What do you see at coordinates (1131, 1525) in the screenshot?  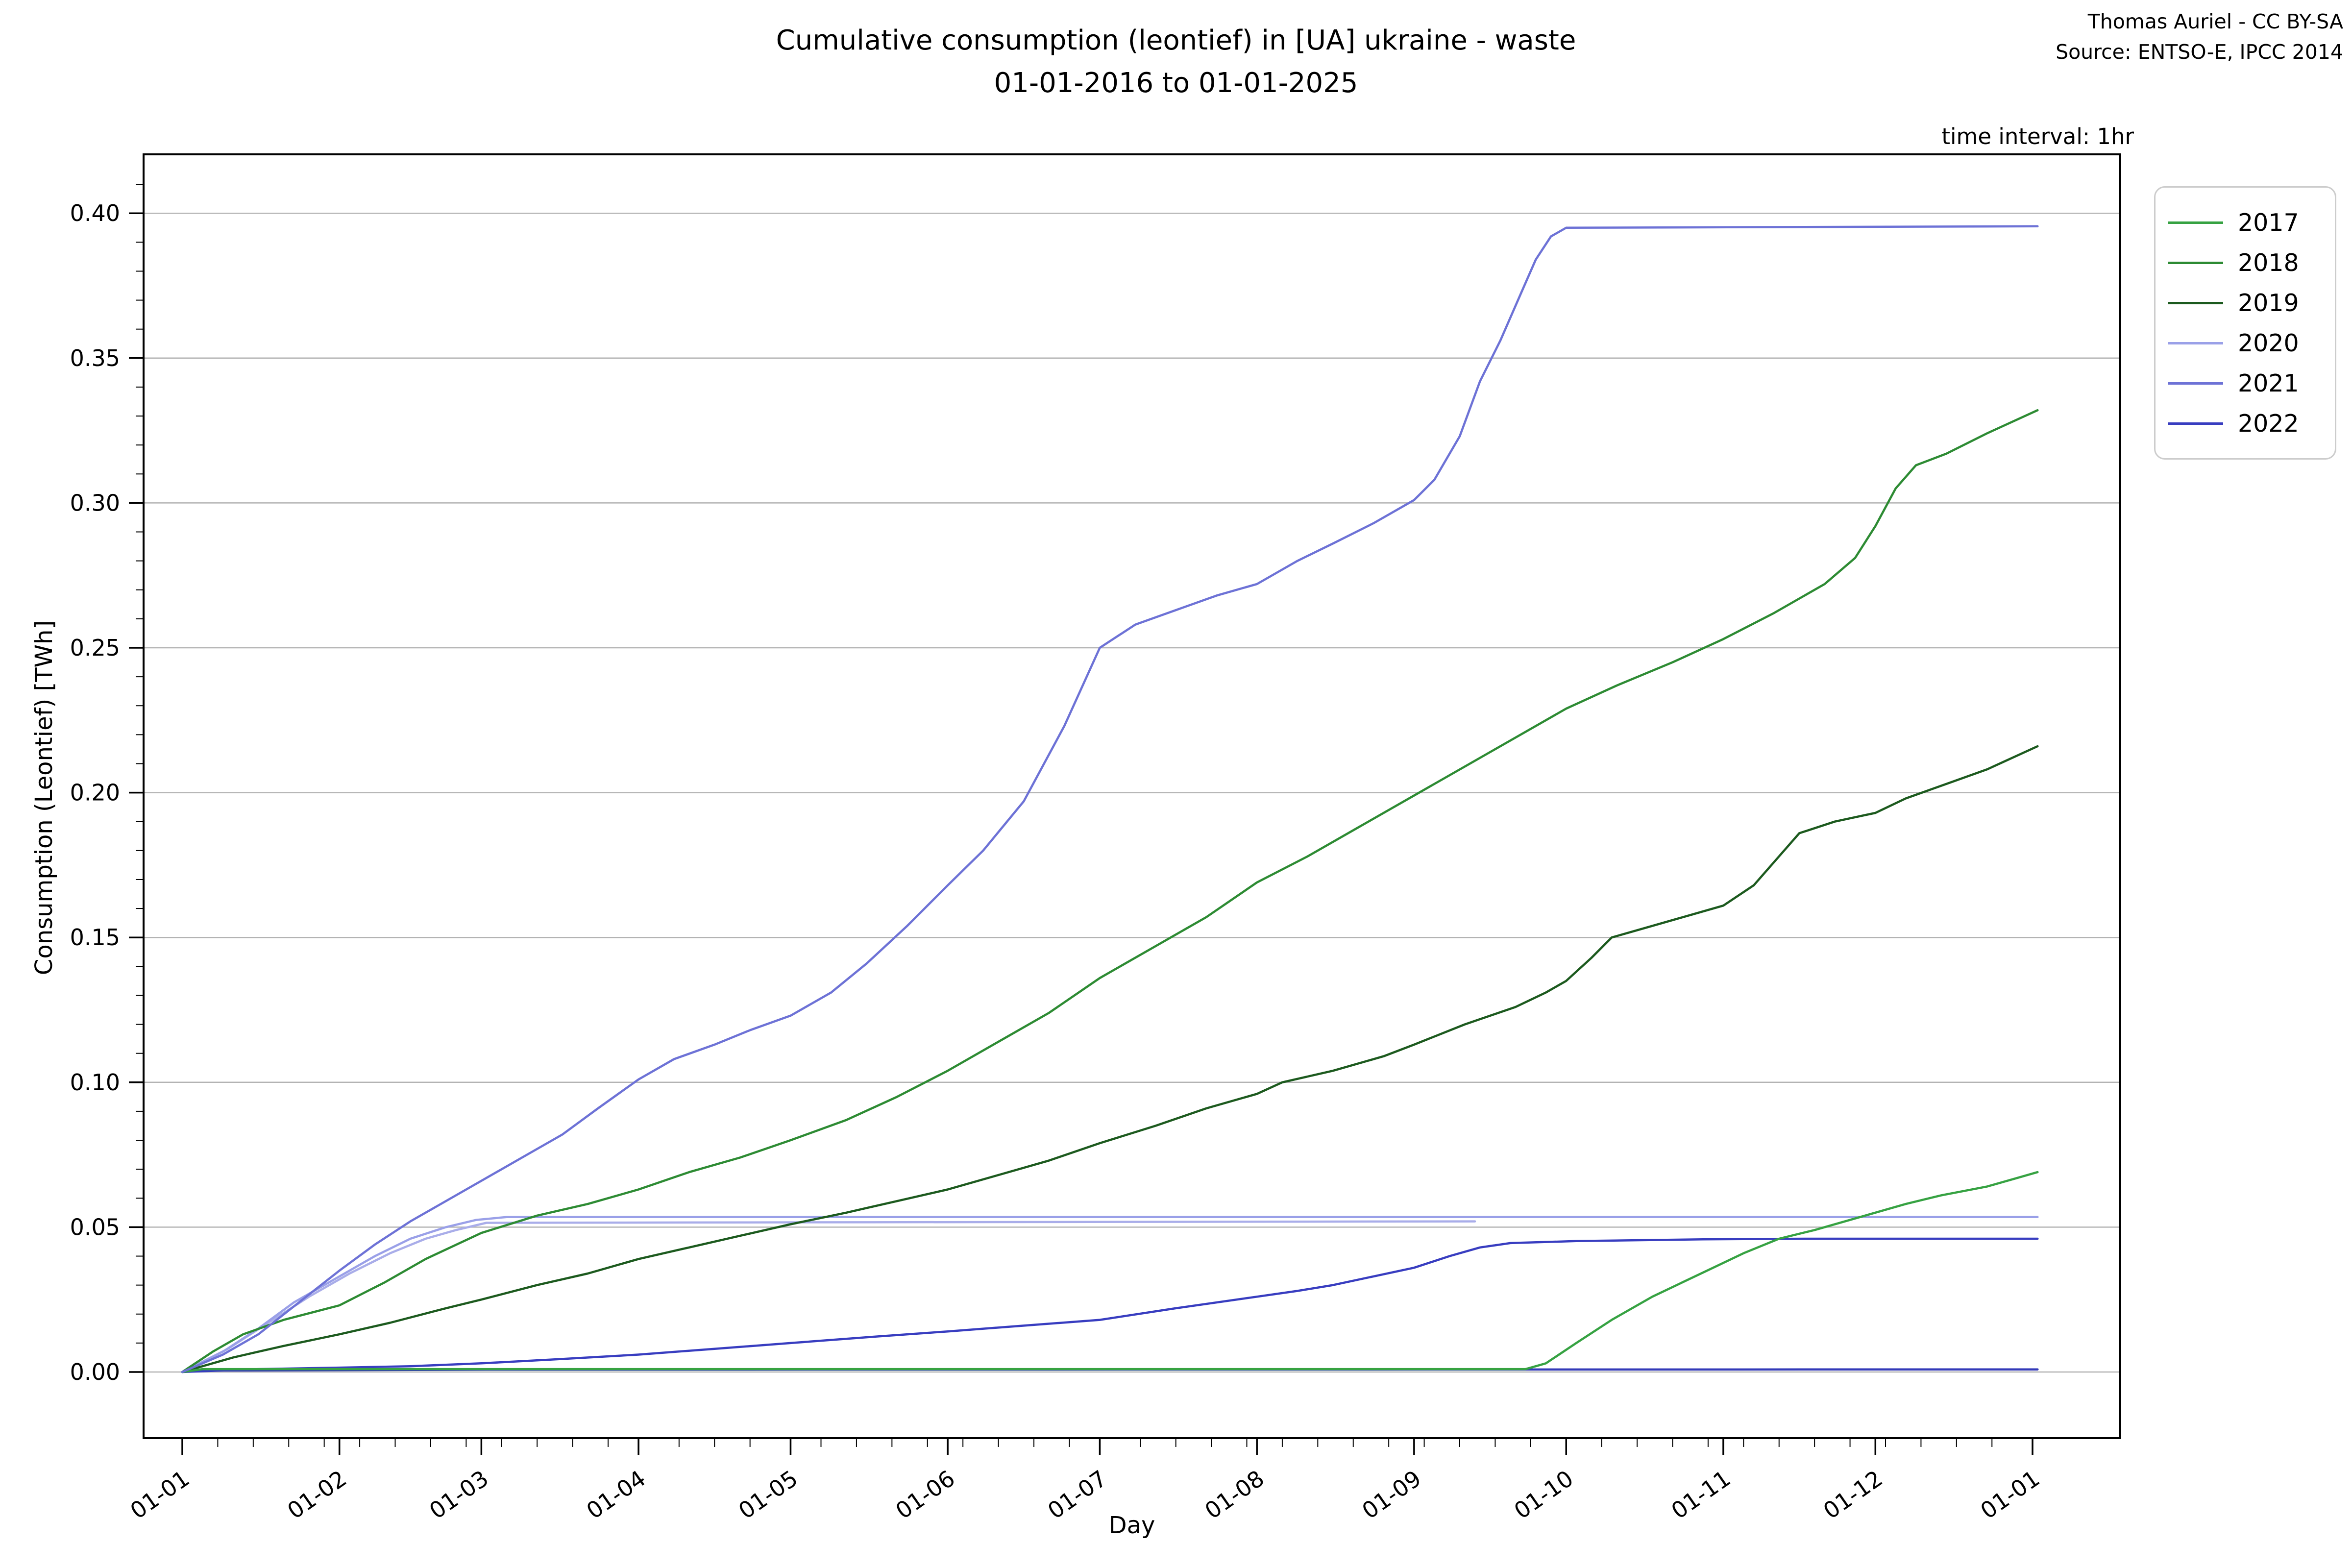 I see `x-axis-label: Day` at bounding box center [1131, 1525].